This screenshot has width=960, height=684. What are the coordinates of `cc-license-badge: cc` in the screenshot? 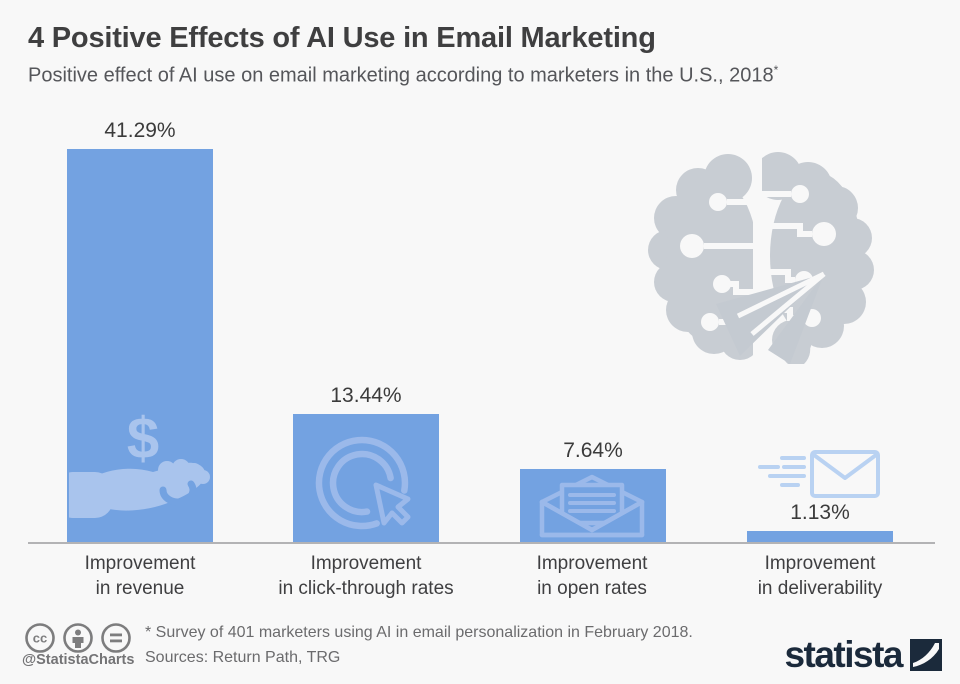 It's located at (80, 640).